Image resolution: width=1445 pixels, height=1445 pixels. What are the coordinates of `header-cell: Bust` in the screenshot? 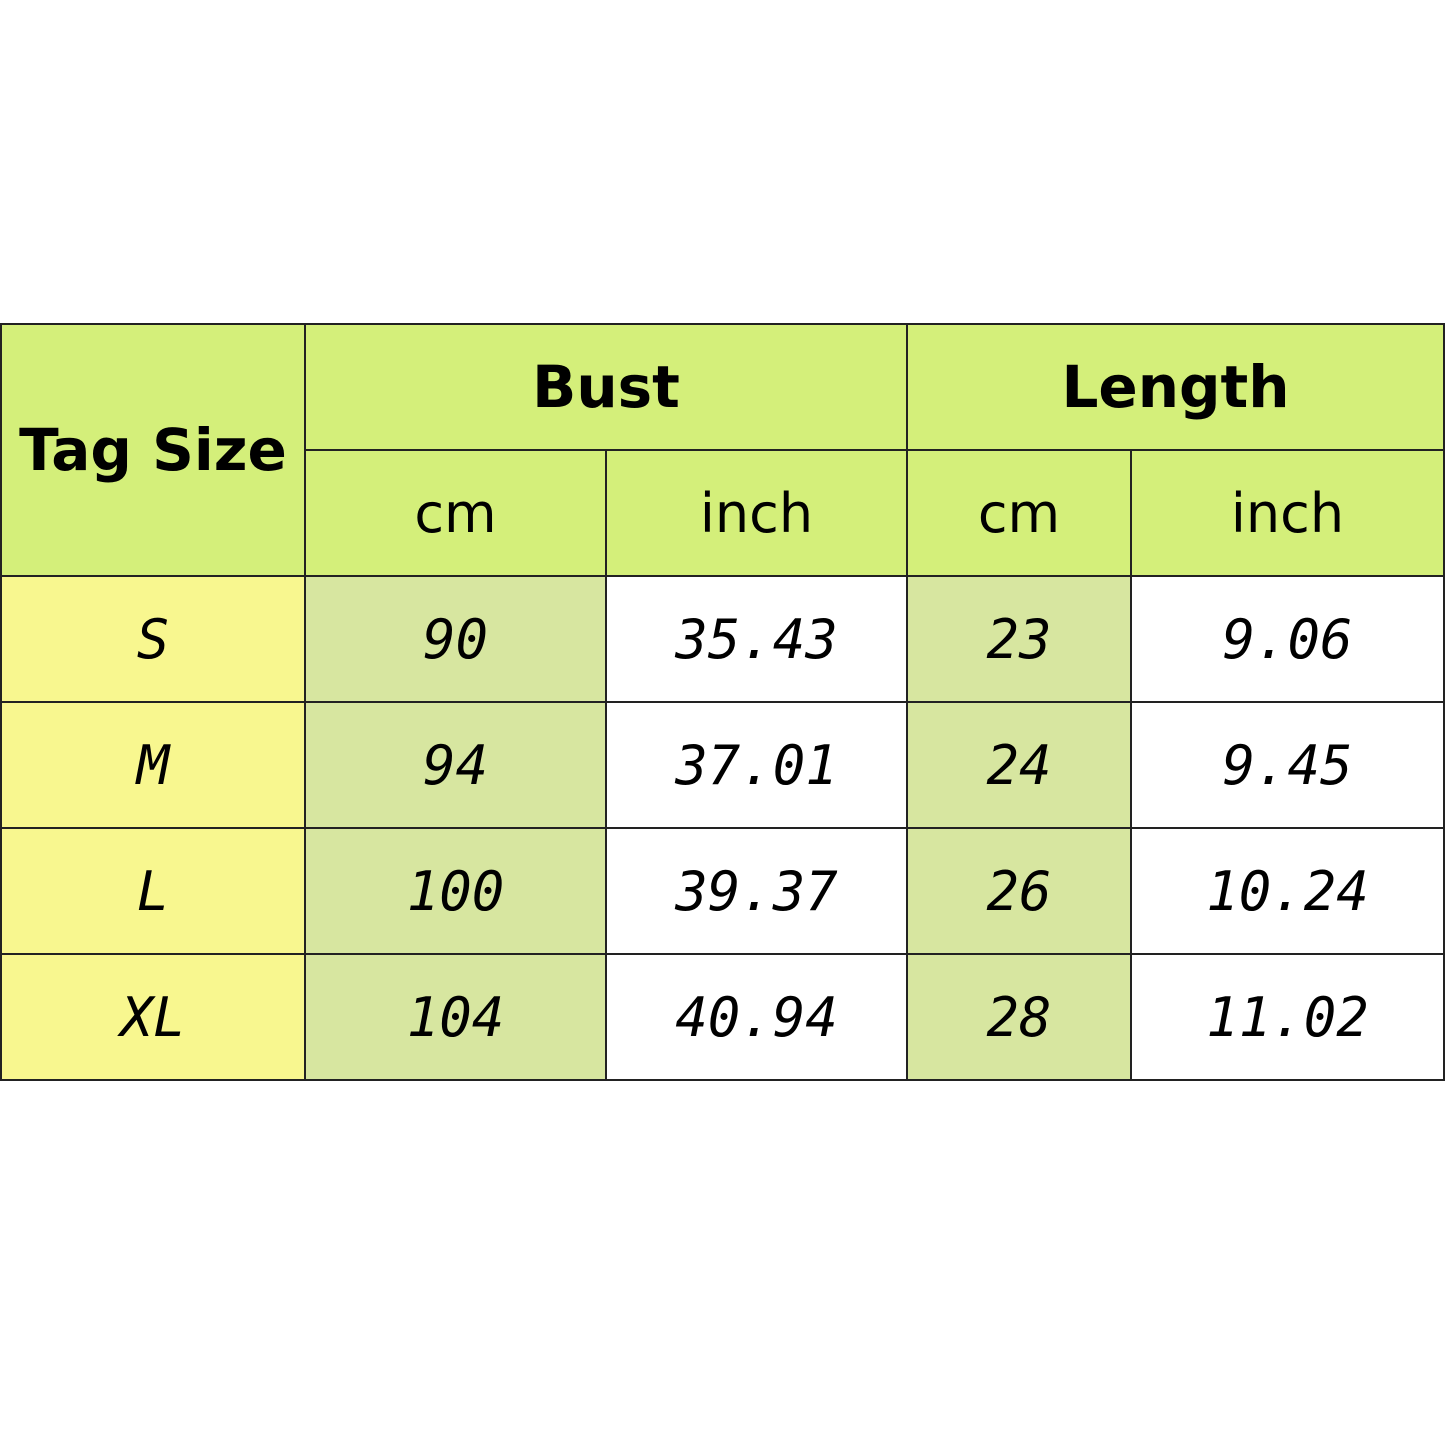 It's located at (606, 387).